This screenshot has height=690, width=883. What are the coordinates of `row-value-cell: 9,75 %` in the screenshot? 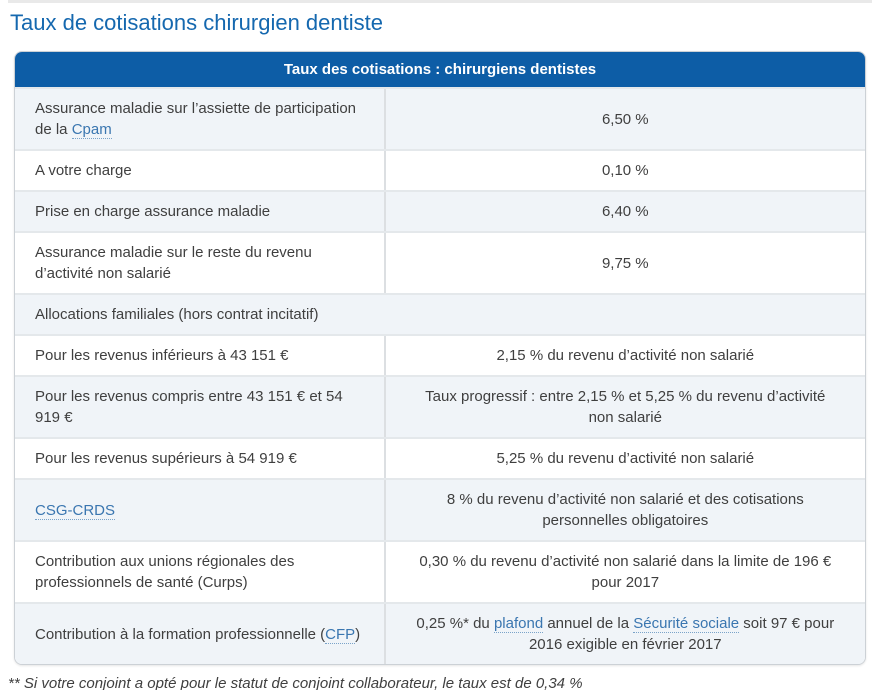 It's located at (625, 263).